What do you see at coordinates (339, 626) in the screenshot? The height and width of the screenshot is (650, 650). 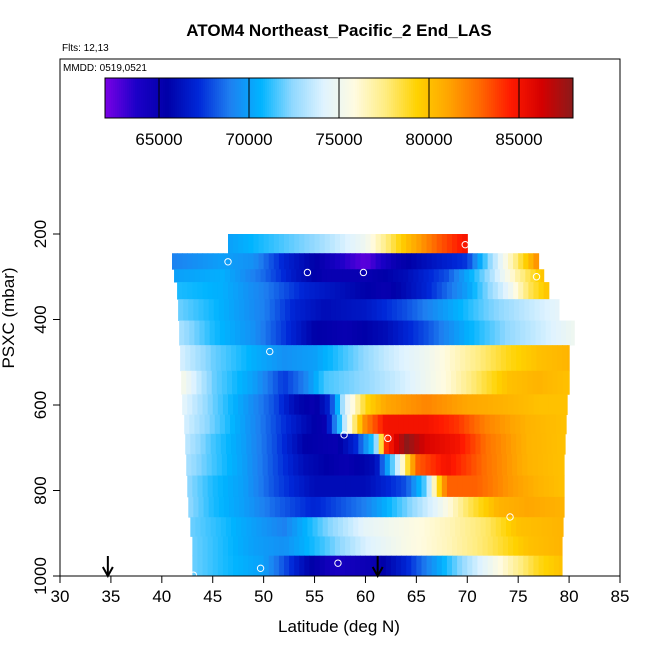 I see `x-axis-label: Latitude (deg N)` at bounding box center [339, 626].